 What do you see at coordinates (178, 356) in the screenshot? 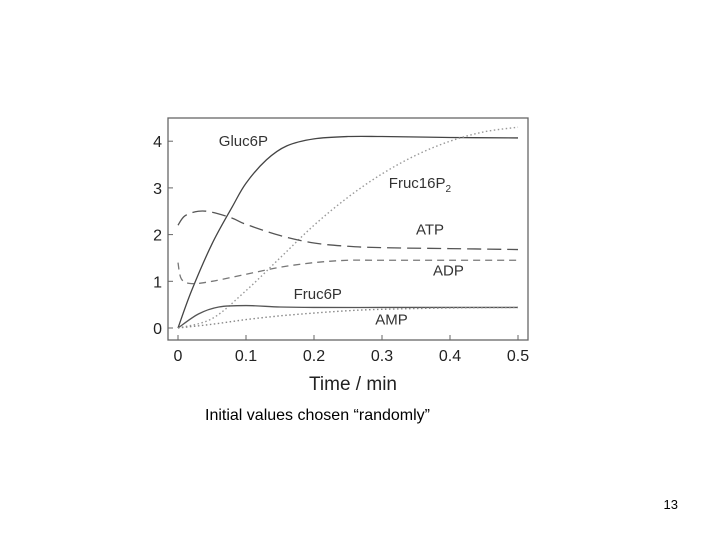
I see `x-tick-label: 0` at bounding box center [178, 356].